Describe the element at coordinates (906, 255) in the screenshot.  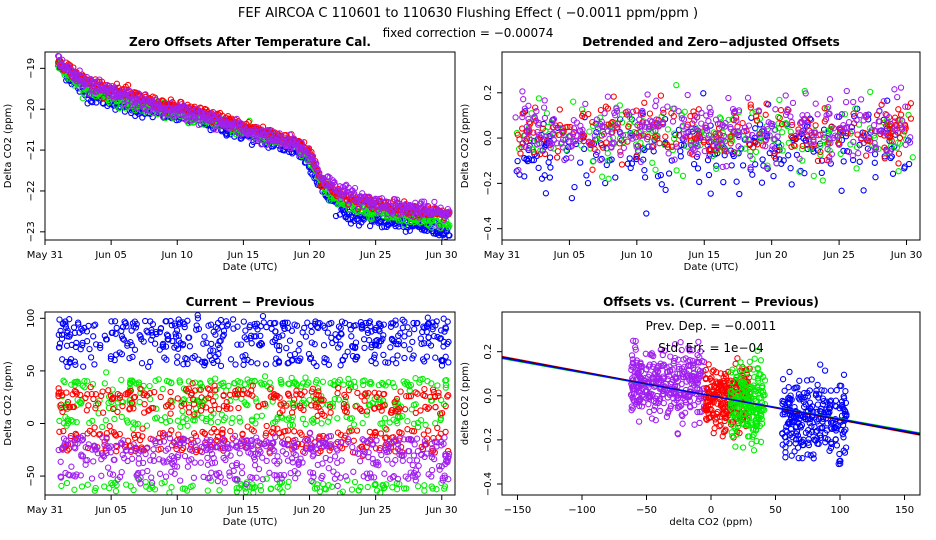
I see `x-tick-label: Jun 30` at that location.